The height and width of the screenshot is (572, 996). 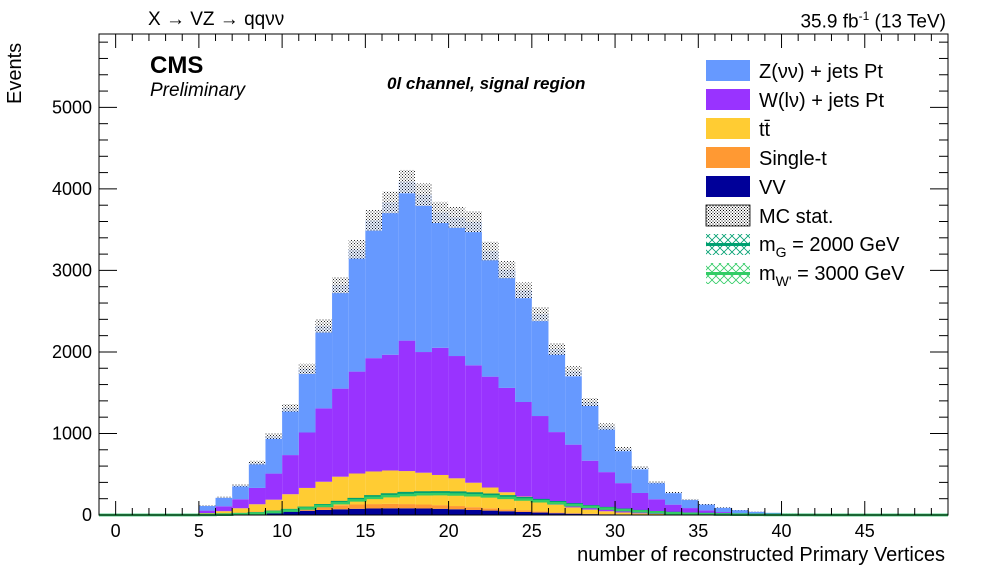 What do you see at coordinates (821, 101) in the screenshot?
I see `legend-label-2: W(lν) + jets Pt` at bounding box center [821, 101].